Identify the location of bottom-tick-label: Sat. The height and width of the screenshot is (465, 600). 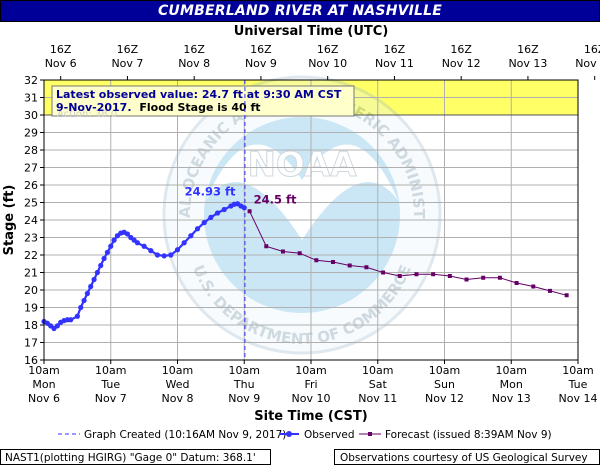
(378, 384).